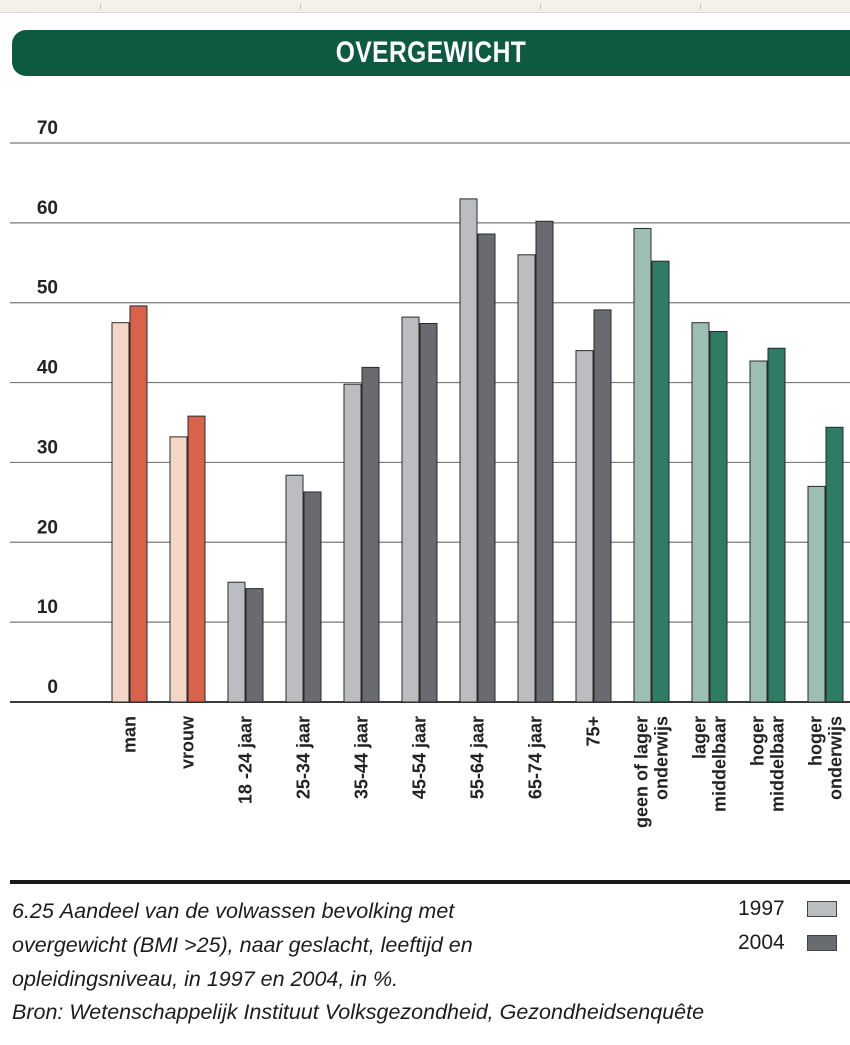 The width and height of the screenshot is (850, 1045). I want to click on x-tick-label: hogermiddelbaar, so click(768, 764).